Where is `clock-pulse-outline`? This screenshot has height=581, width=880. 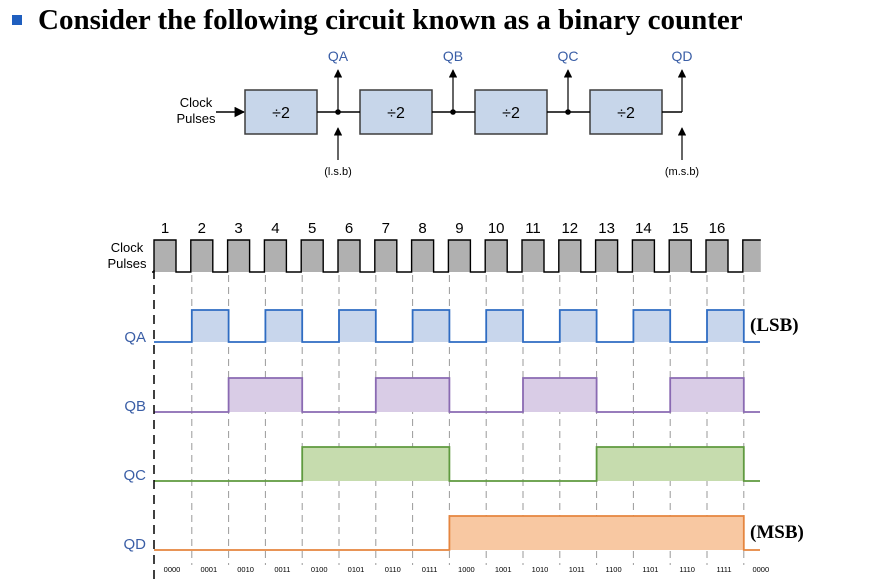 clock-pulse-outline is located at coordinates (456, 256).